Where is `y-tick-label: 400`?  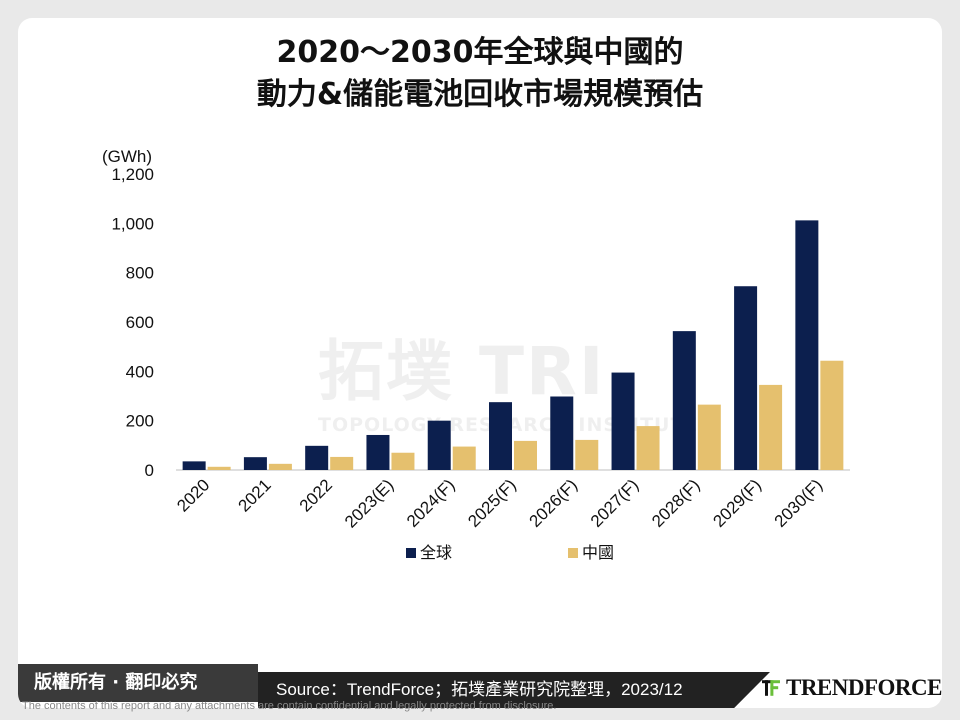
y-tick-label: 400 is located at coordinates (140, 371).